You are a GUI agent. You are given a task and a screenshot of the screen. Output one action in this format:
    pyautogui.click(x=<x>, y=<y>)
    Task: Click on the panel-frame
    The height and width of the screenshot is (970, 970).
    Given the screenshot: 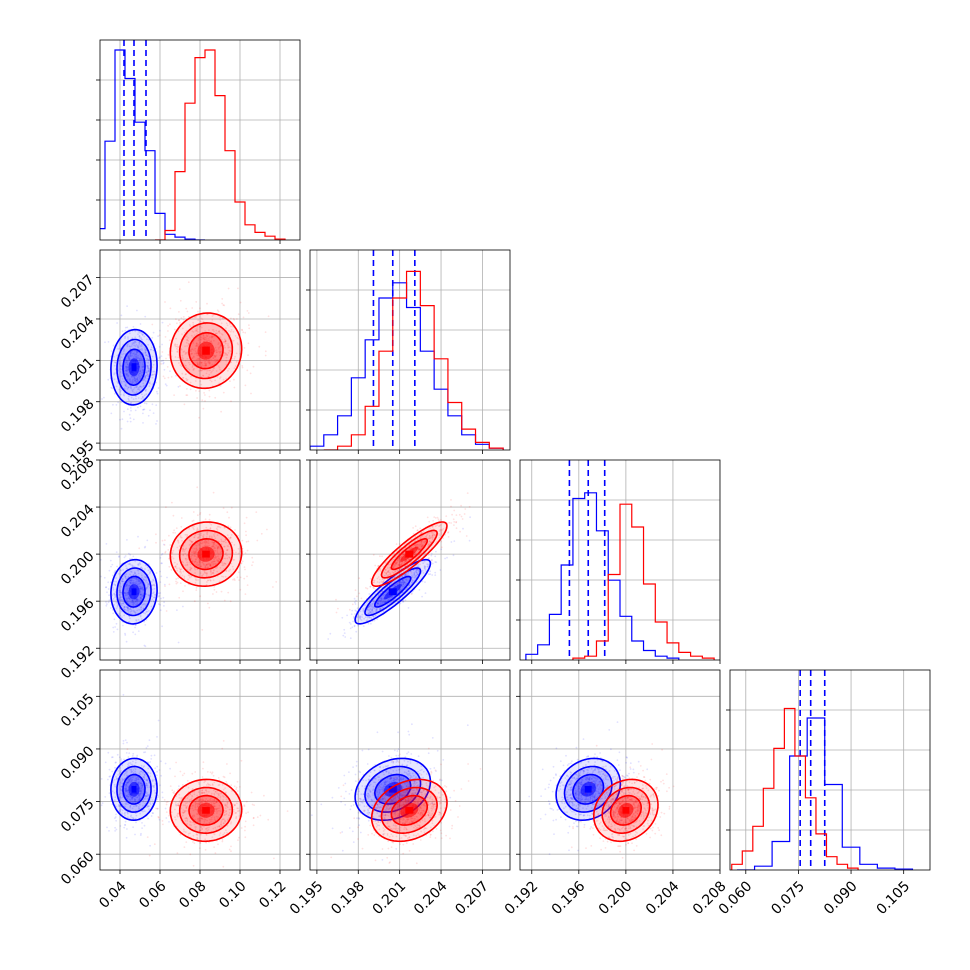 What is the action you would take?
    pyautogui.click(x=410, y=350)
    